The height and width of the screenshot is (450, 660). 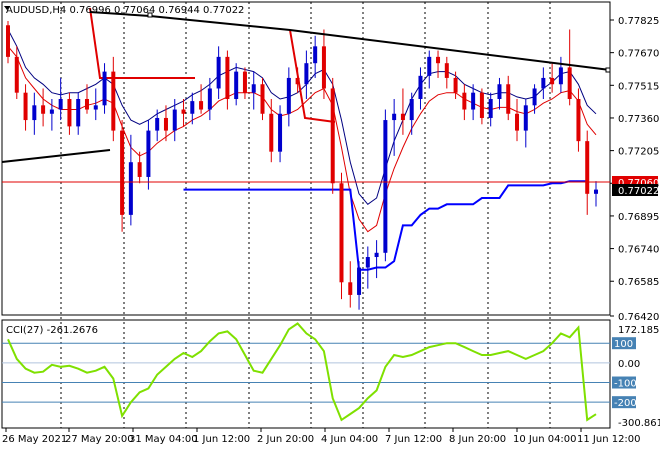 I want to click on svg-text: 0.77060, so click(x=638, y=183).